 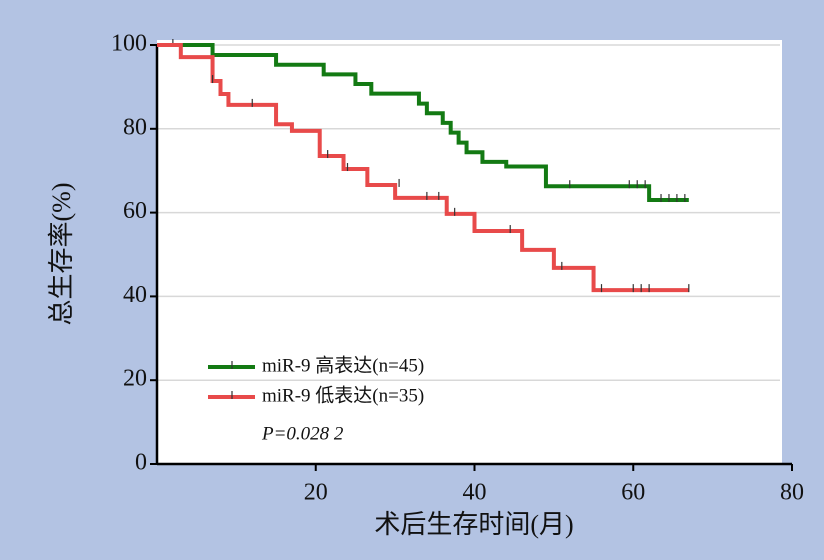 What do you see at coordinates (633, 493) in the screenshot?
I see `x-tick-label: 60` at bounding box center [633, 493].